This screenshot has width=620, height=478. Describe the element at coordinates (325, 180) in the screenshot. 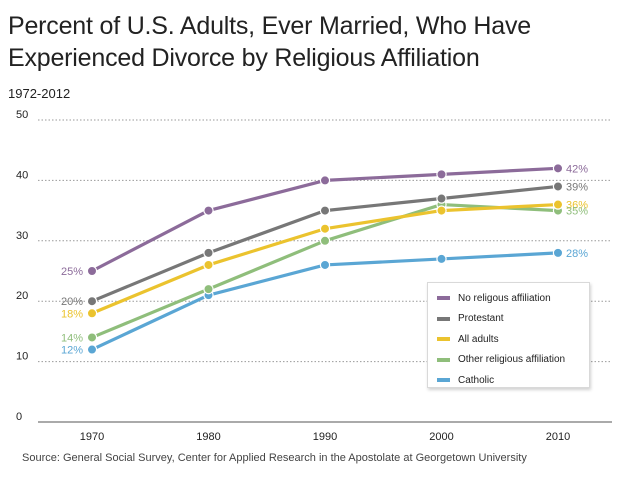

I see `data-point-no-religous-affiliation-1990` at that location.